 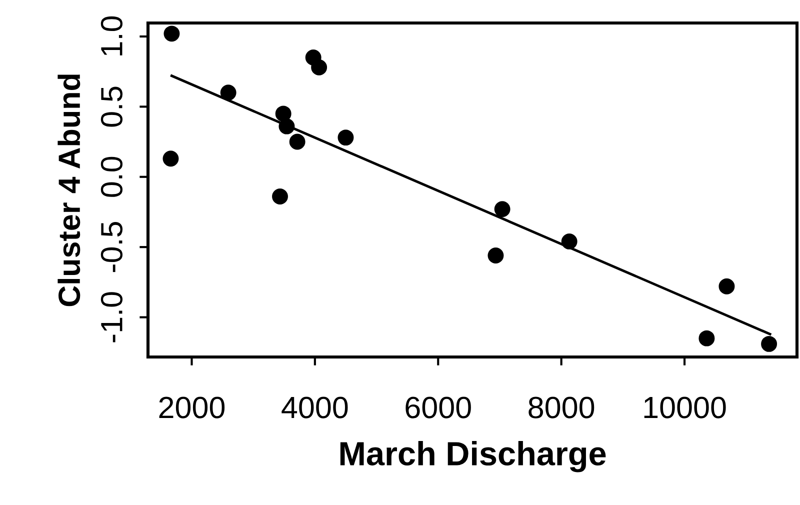 I want to click on x-axis-title: March Discharge, so click(x=473, y=456).